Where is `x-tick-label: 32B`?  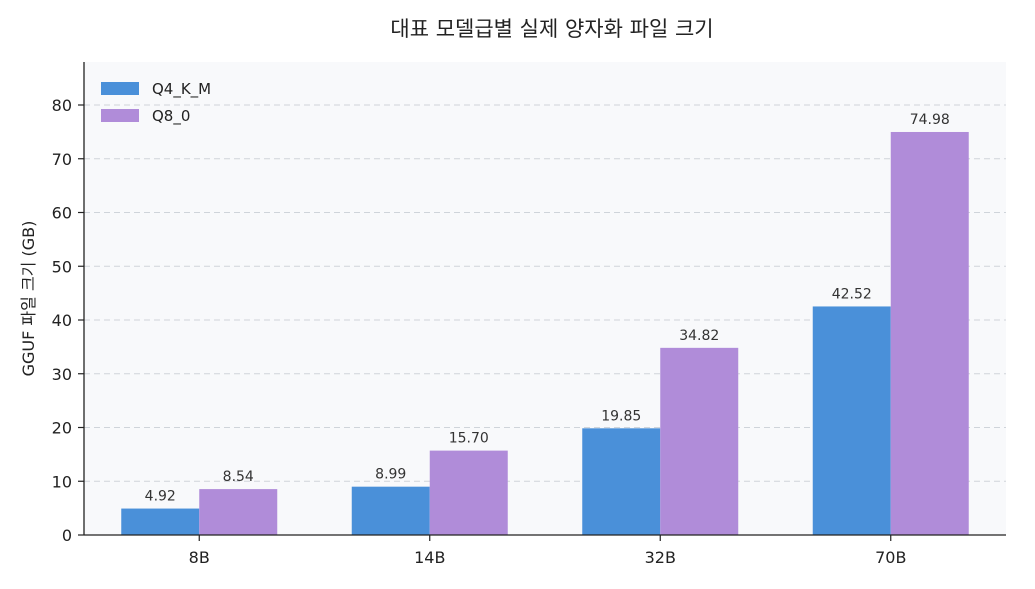 x-tick-label: 32B is located at coordinates (660, 557).